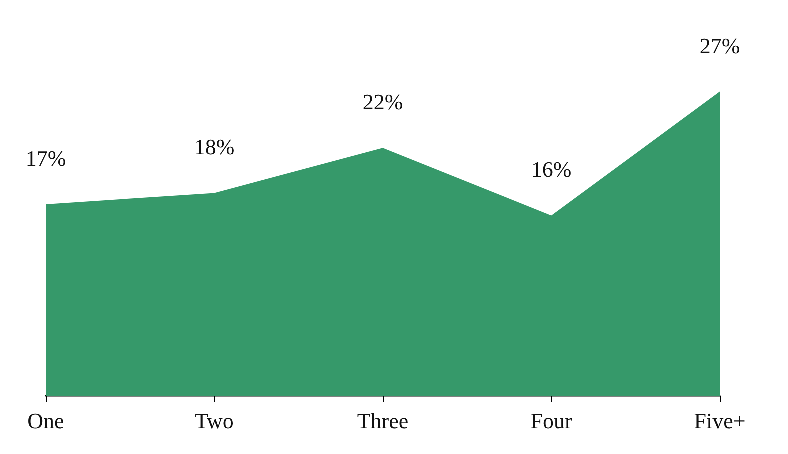  What do you see at coordinates (551, 169) in the screenshot?
I see `data-label: 16%` at bounding box center [551, 169].